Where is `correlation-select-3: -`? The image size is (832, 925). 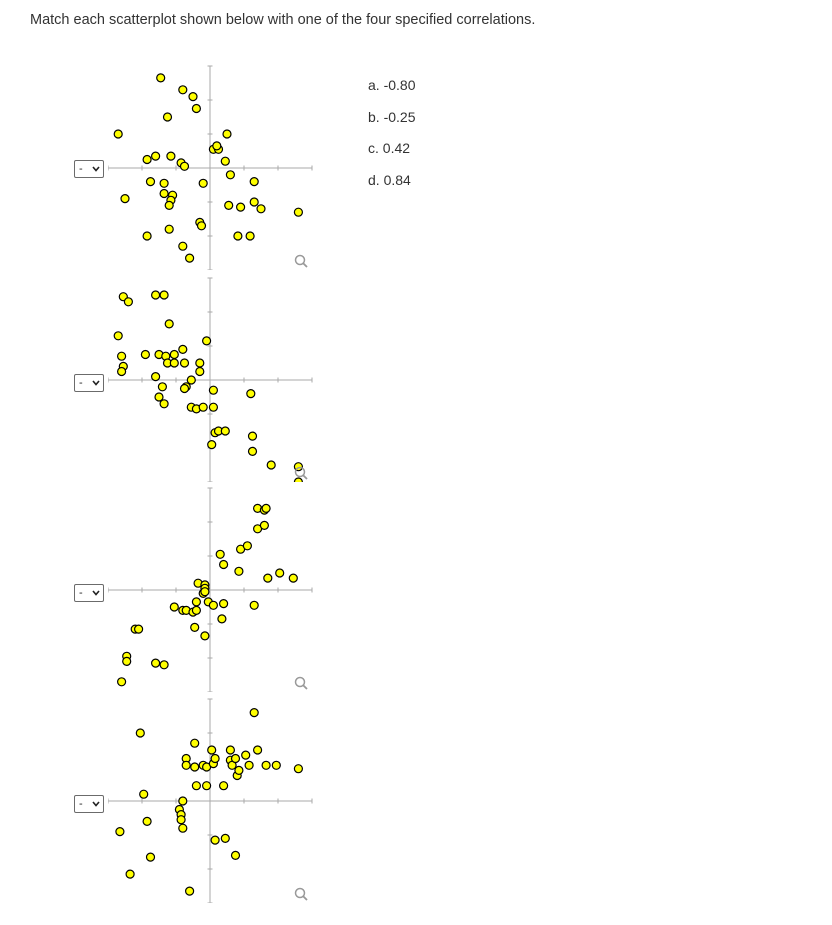 correlation-select-3: - is located at coordinates (89, 593).